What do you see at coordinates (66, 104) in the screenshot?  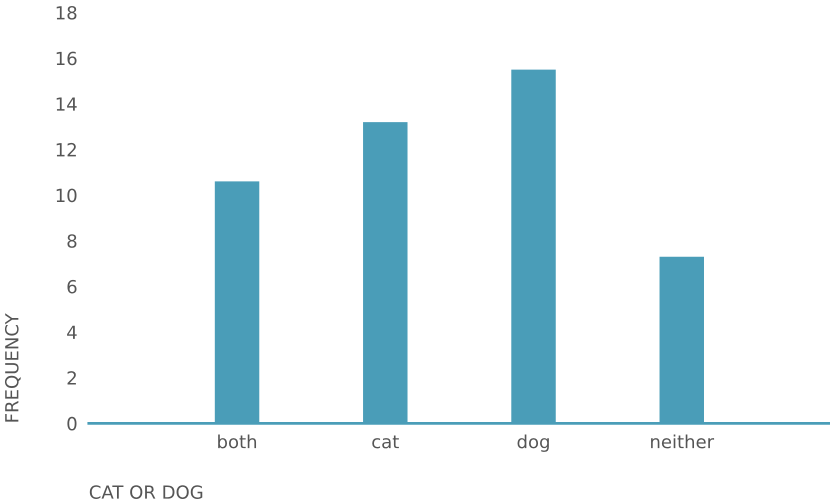 I see `y-tick-label: 14` at bounding box center [66, 104].